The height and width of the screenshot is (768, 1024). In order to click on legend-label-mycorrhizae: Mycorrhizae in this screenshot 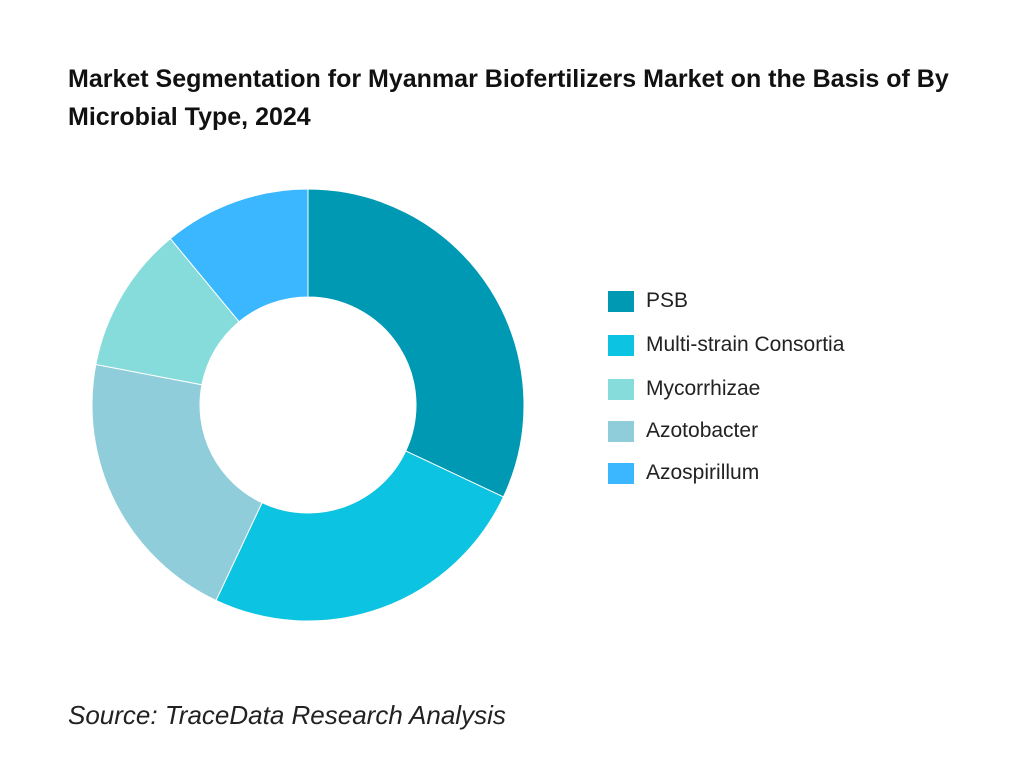, I will do `click(703, 388)`.